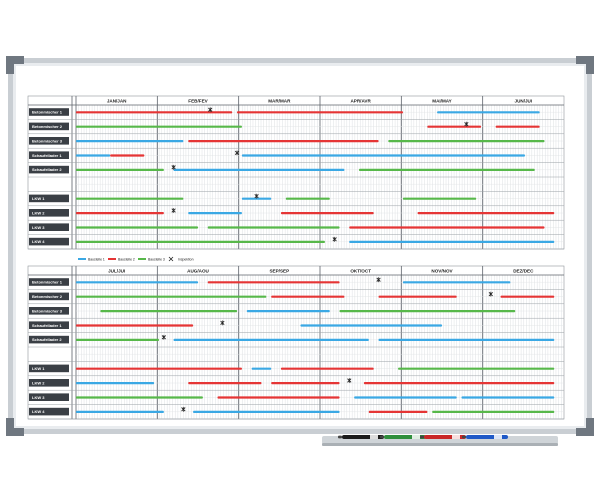 This screenshot has width=600, height=500. I want to click on legend-label: Baustelle 3, so click(156, 259).